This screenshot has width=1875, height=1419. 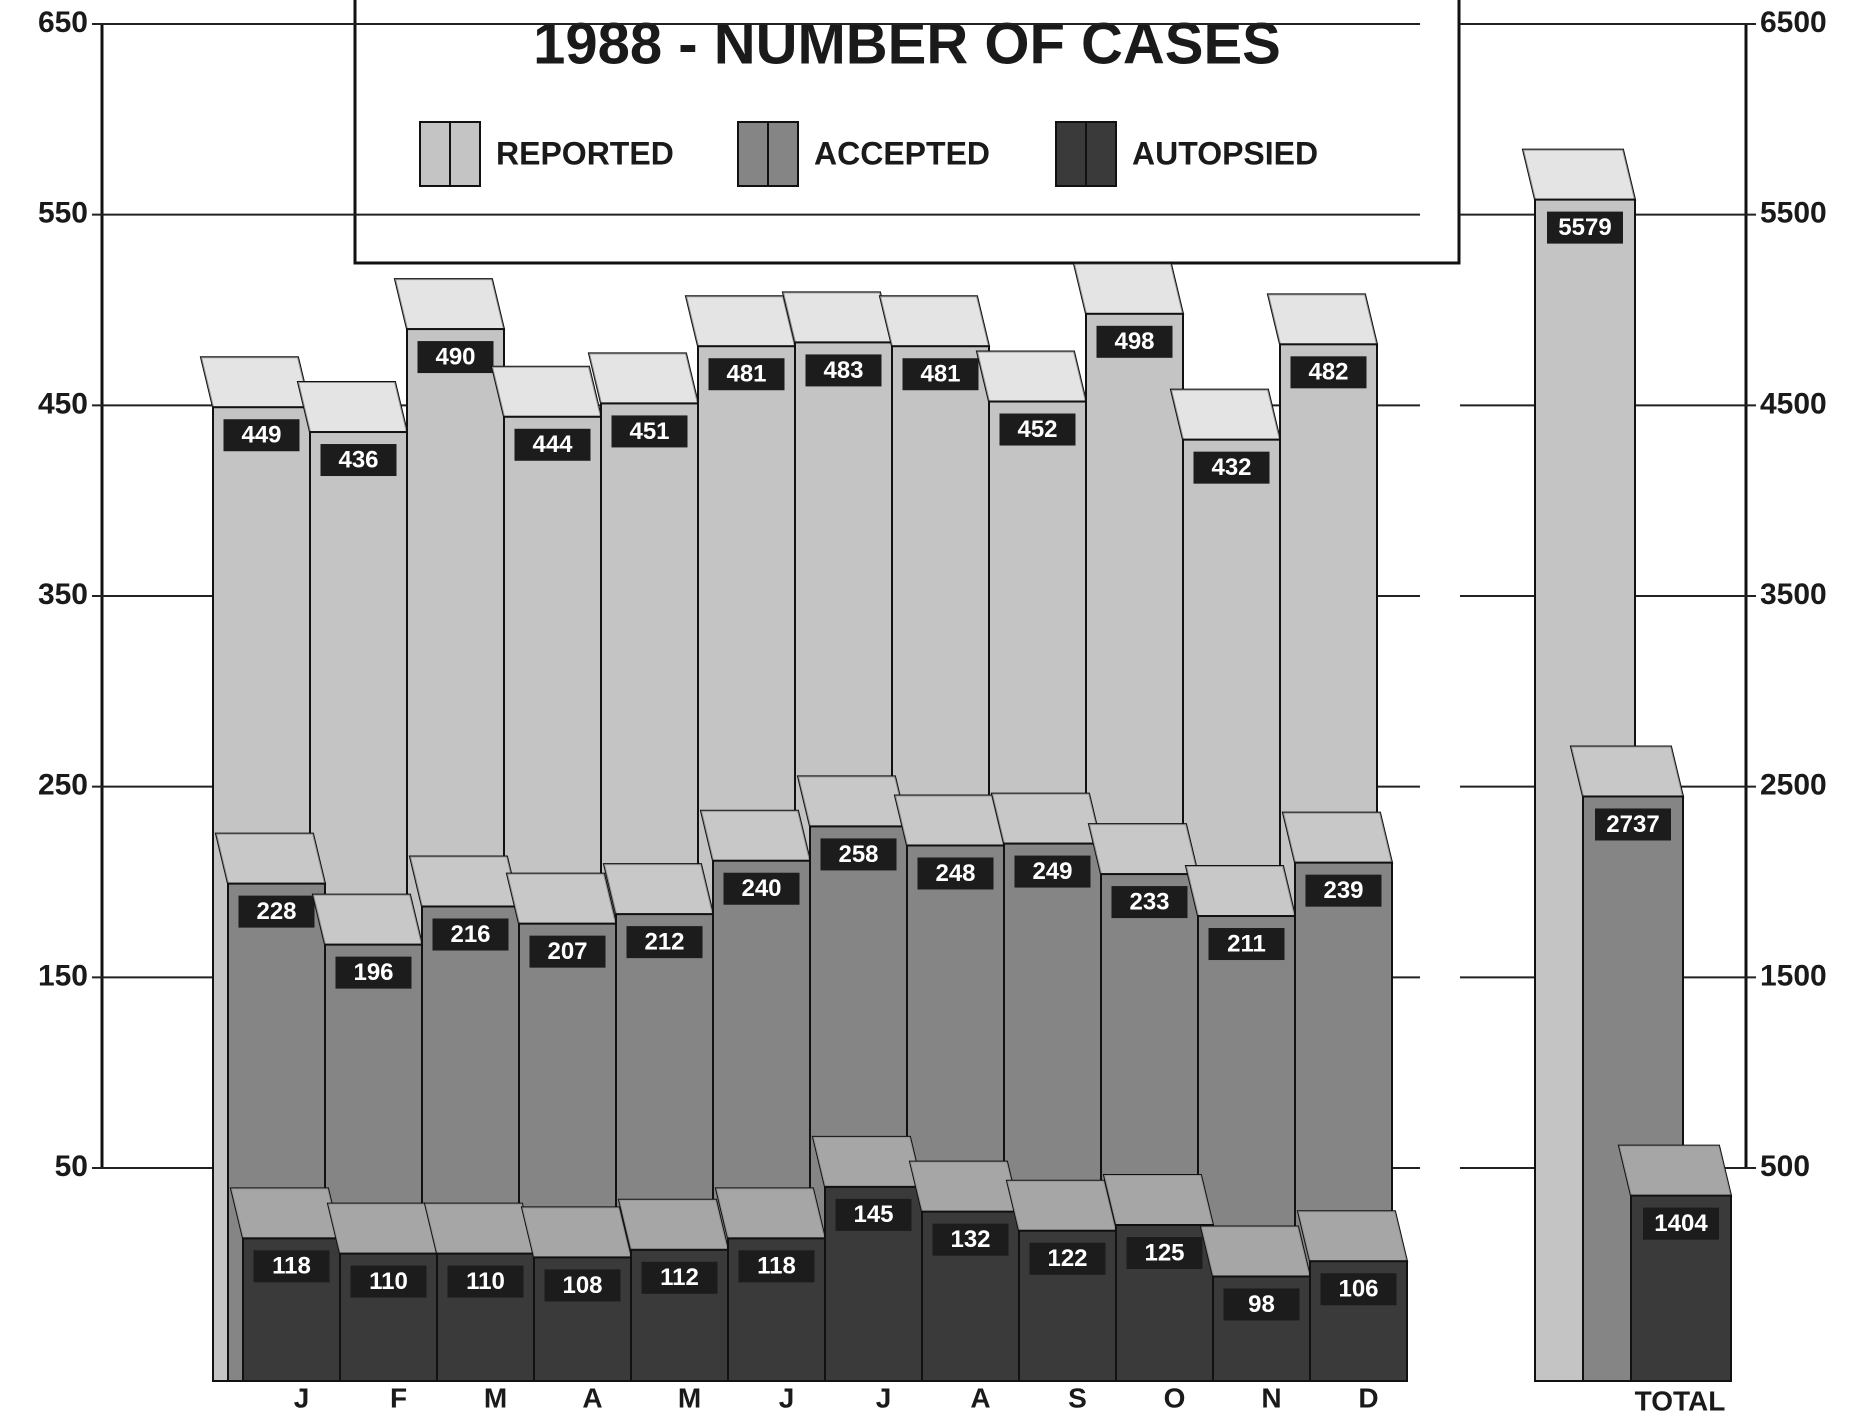 I want to click on x-tick-label: M, so click(x=689, y=1397).